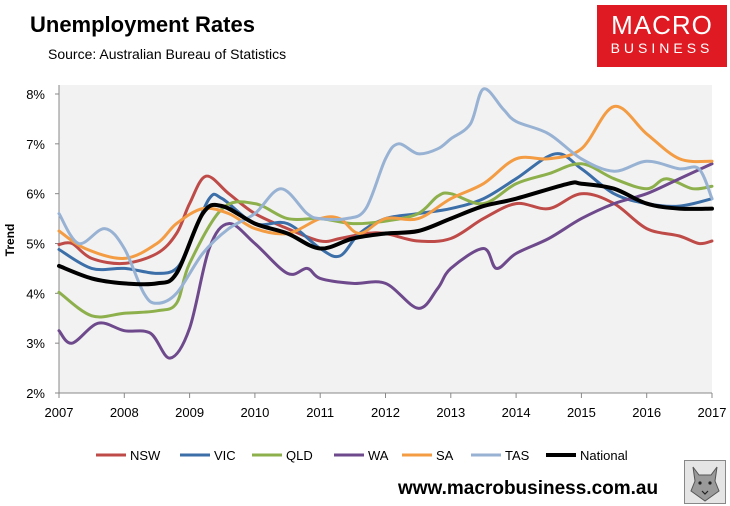  Describe the element at coordinates (320, 412) in the screenshot. I see `x-tick-label: 2011` at that location.